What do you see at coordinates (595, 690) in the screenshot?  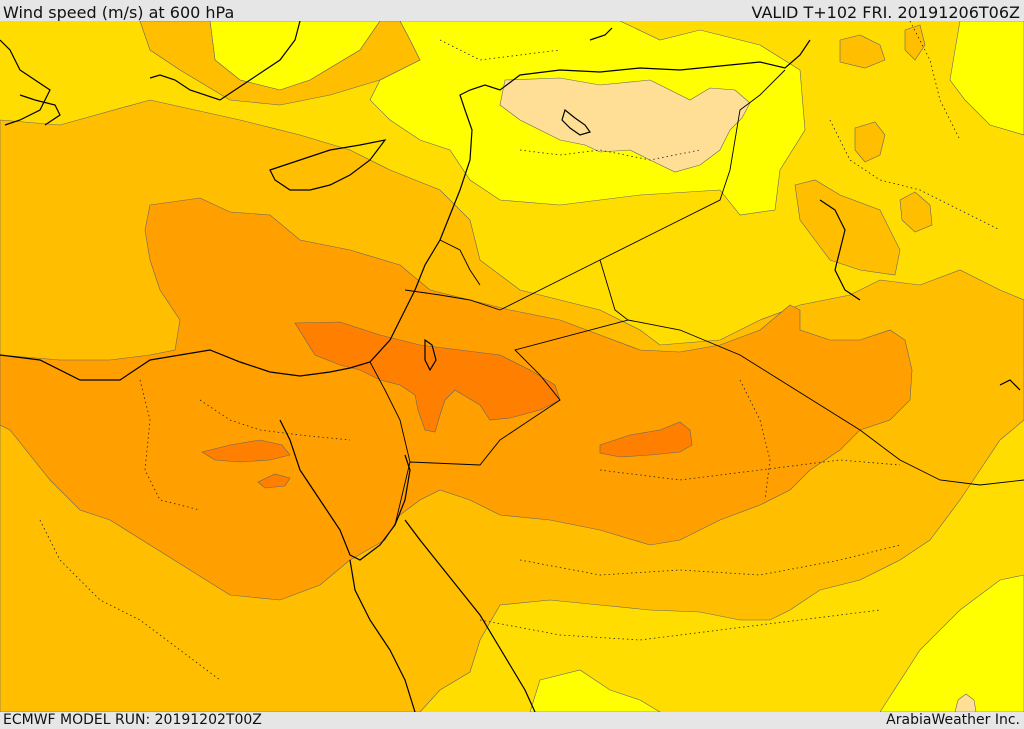 I see `field-band-2-south` at bounding box center [595, 690].